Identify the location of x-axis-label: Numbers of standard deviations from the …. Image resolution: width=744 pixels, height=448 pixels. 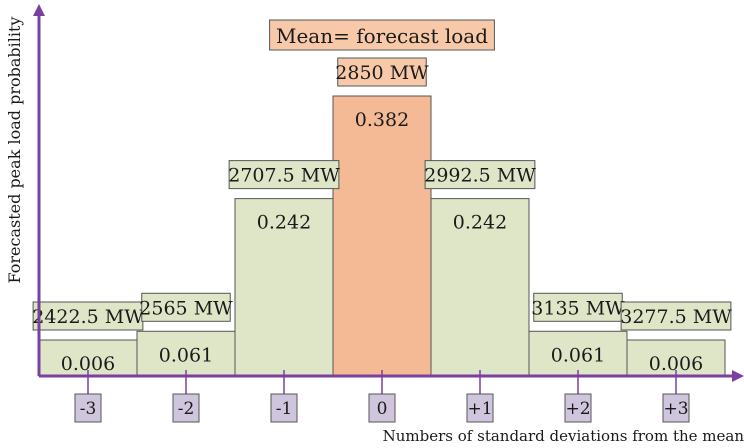
(563, 436).